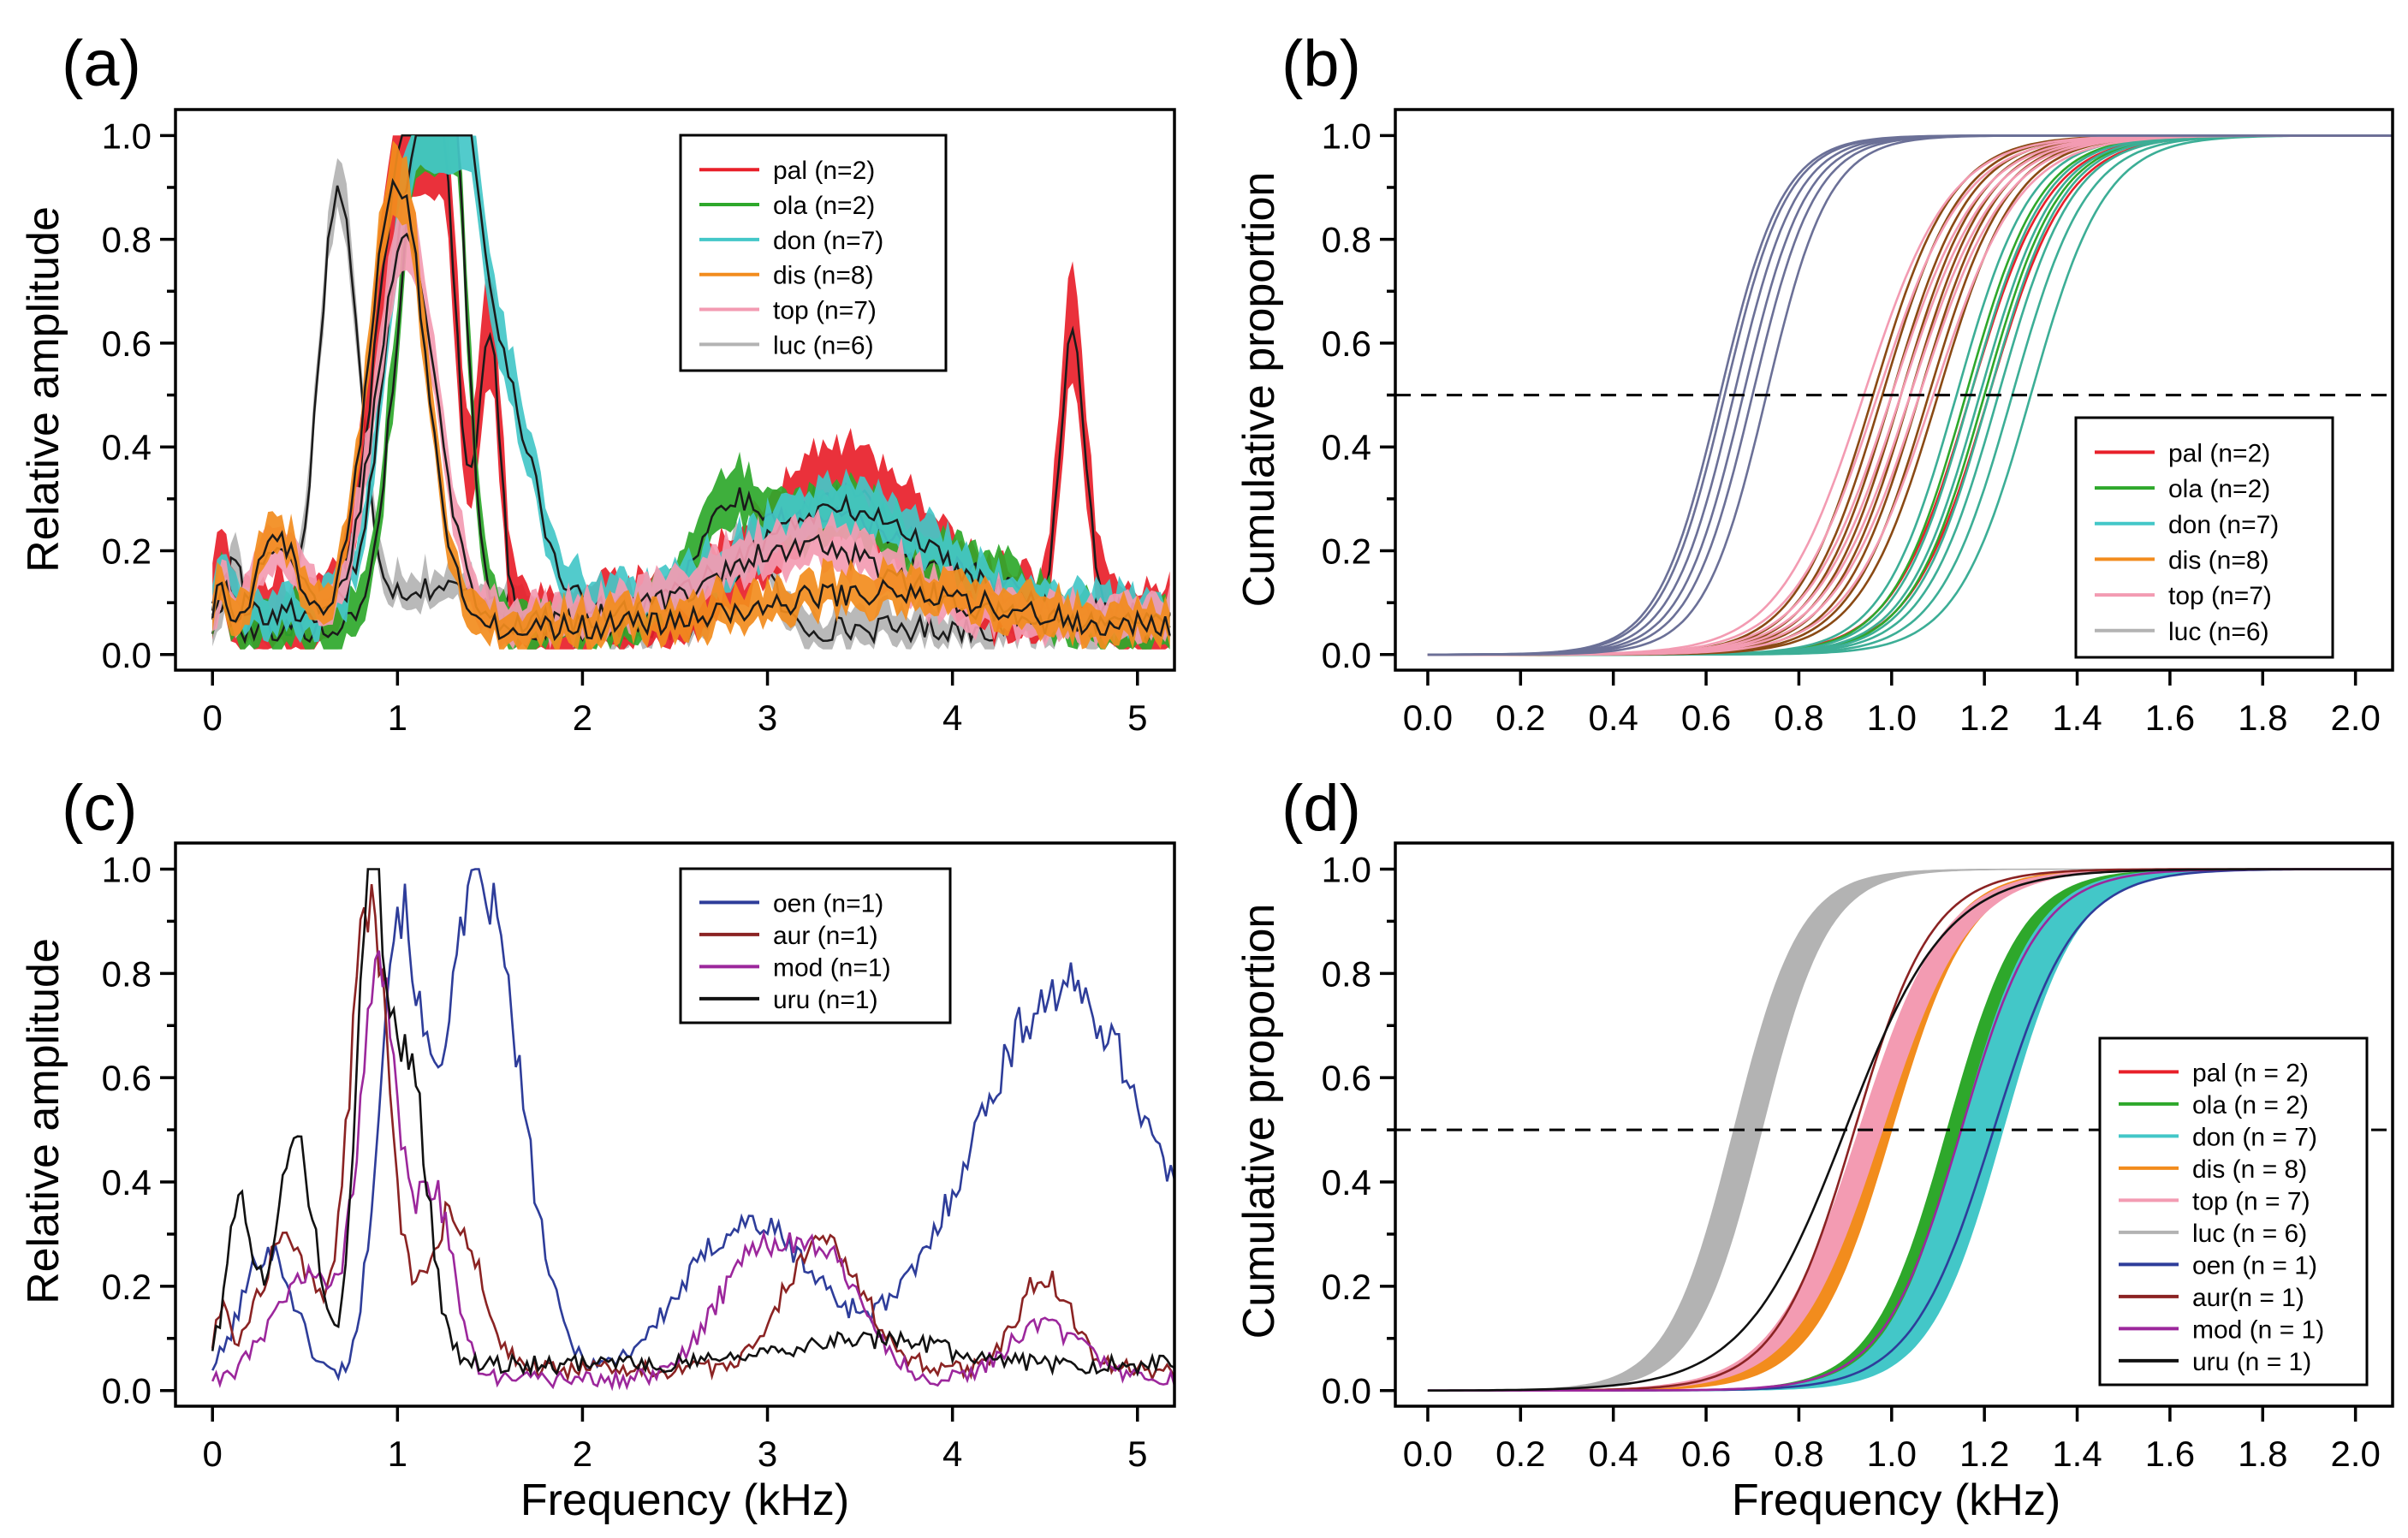  I want to click on y-tick-label-d: 0.8, so click(1346, 973).